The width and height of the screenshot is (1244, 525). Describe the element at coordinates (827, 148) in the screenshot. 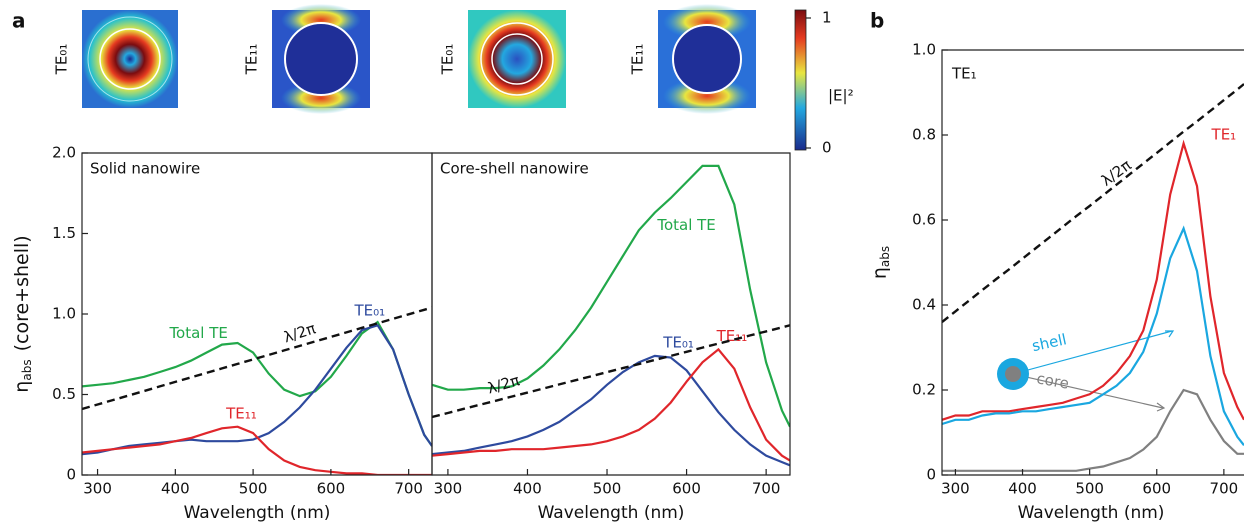

I see `colorbar-tick-label: 0` at that location.